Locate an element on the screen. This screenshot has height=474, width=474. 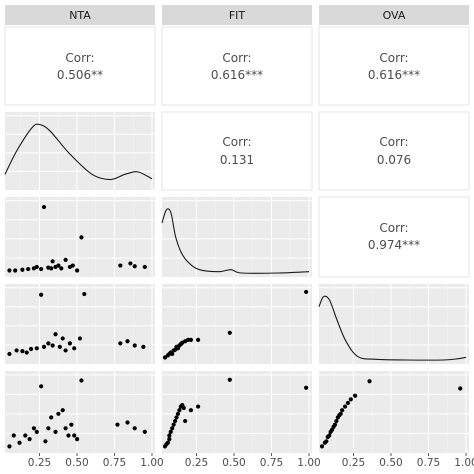
strip-label-nta: NTA is located at coordinates (80, 15).